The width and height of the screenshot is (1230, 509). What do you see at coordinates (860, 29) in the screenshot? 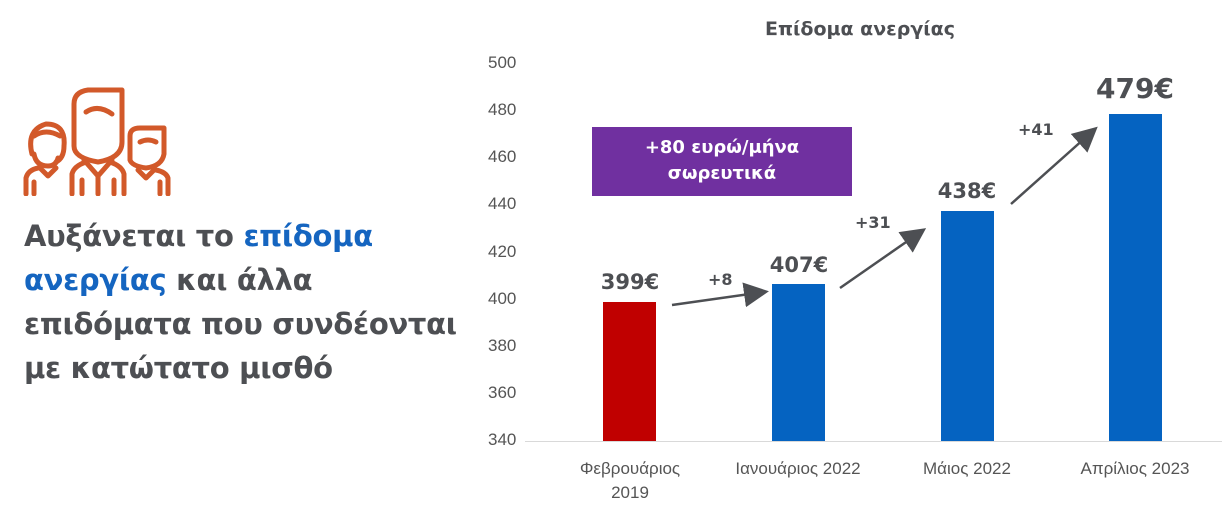
I see `chart-title: Επίδομα ανεργίας` at bounding box center [860, 29].